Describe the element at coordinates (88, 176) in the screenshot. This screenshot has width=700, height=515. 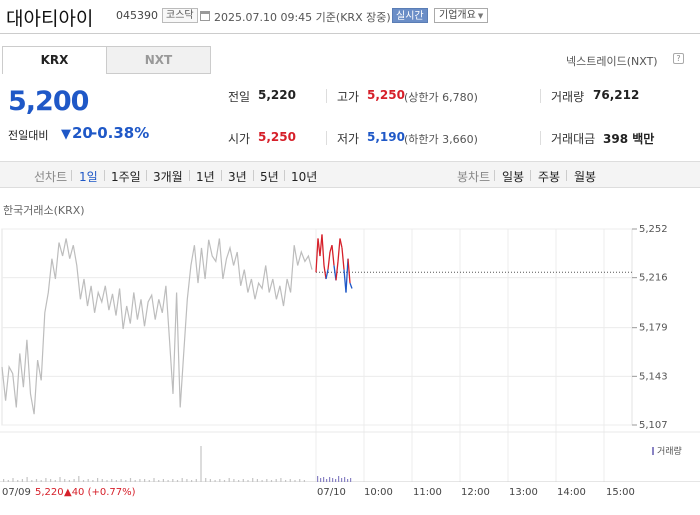
I see `period-1d: 1일` at that location.